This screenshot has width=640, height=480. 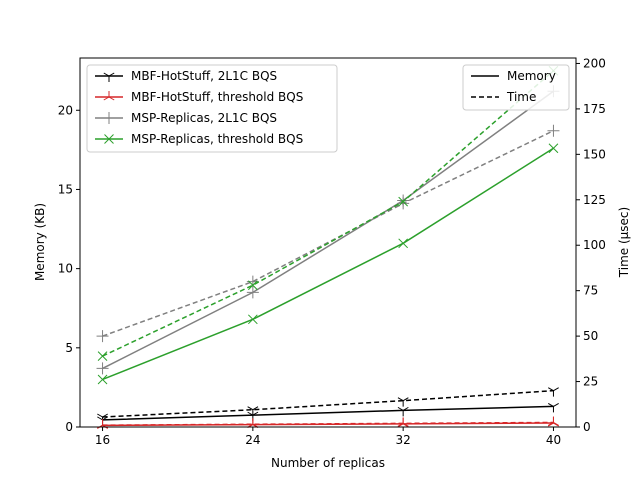 I want to click on right-y-tick-label: 100, so click(x=594, y=245).